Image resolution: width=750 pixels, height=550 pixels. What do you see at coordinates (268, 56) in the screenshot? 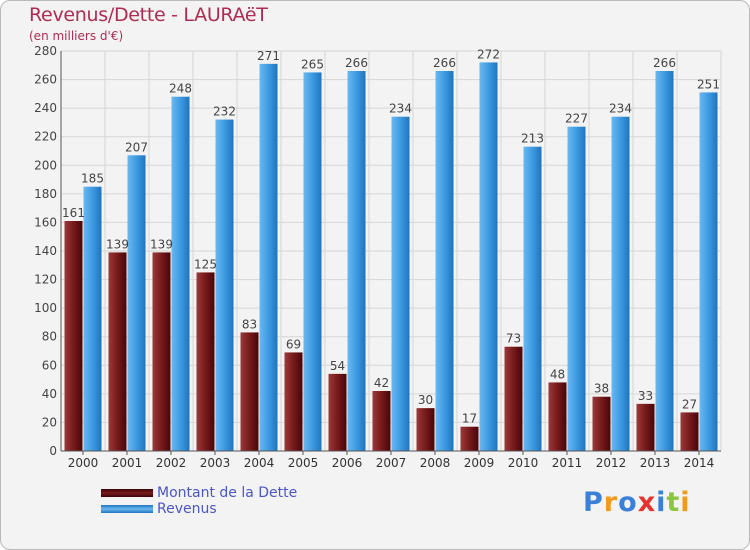
I see `data-label-revenus: 271` at bounding box center [268, 56].